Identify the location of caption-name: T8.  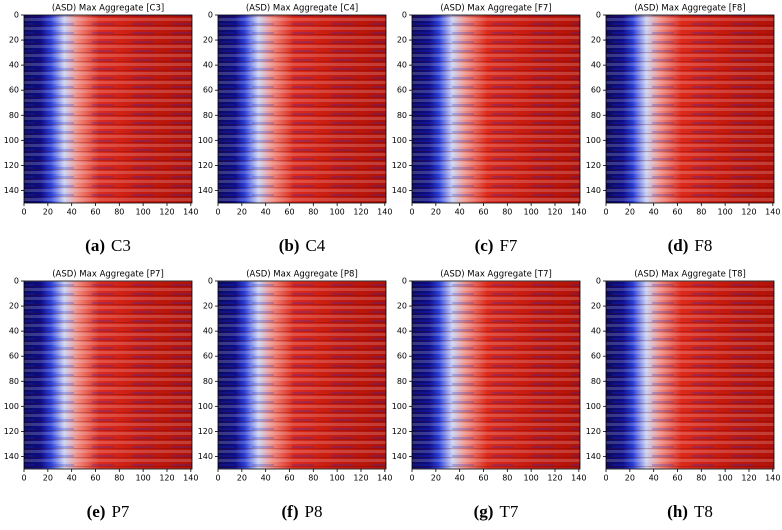
(703, 511).